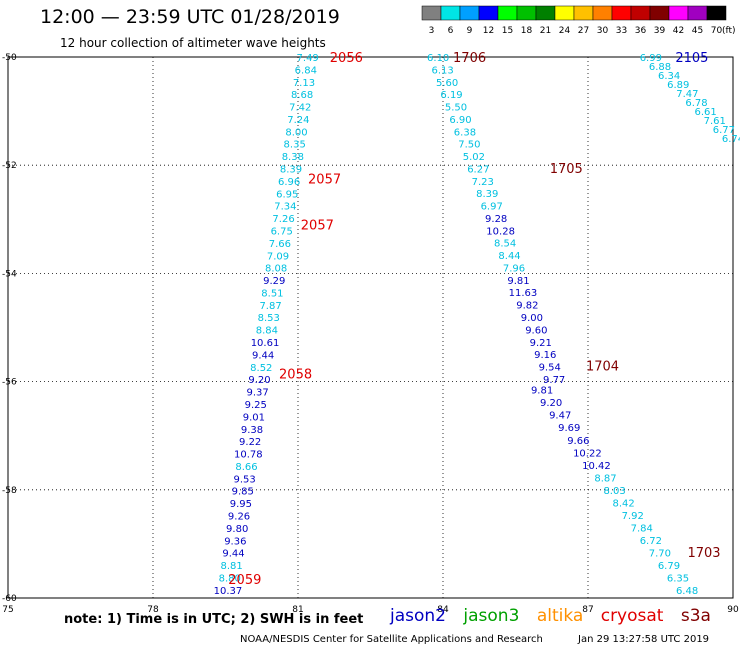 The height and width of the screenshot is (650, 740). I want to click on swh-value: 6.34, so click(669, 76).